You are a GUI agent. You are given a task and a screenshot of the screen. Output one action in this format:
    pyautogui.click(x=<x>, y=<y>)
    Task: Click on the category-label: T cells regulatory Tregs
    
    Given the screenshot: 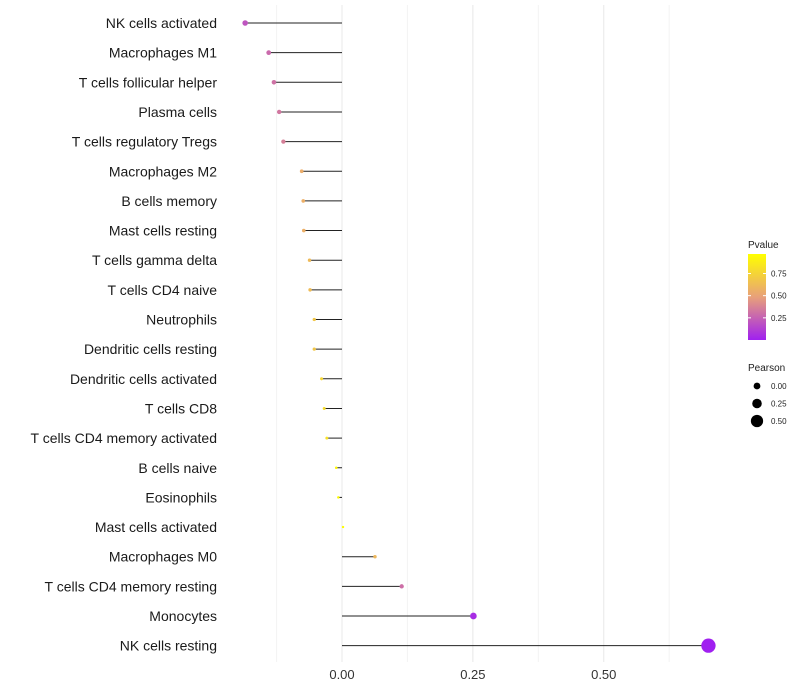 What is the action you would take?
    pyautogui.click(x=144, y=142)
    